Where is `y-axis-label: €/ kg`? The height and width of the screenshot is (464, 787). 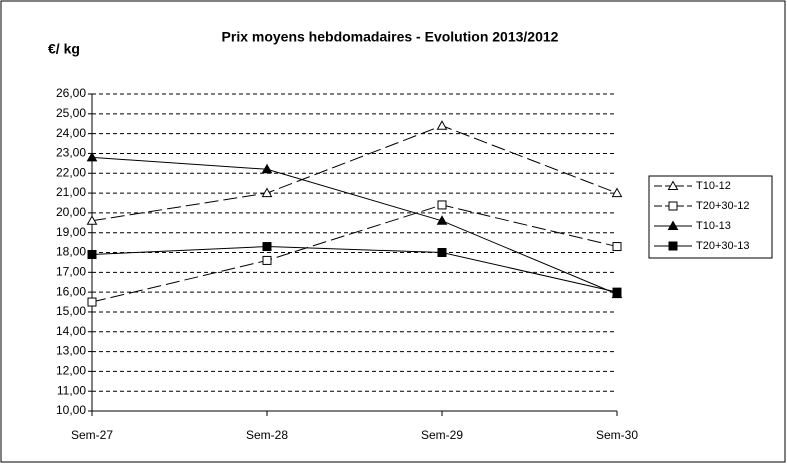
y-axis-label: €/ kg is located at coordinates (64, 49).